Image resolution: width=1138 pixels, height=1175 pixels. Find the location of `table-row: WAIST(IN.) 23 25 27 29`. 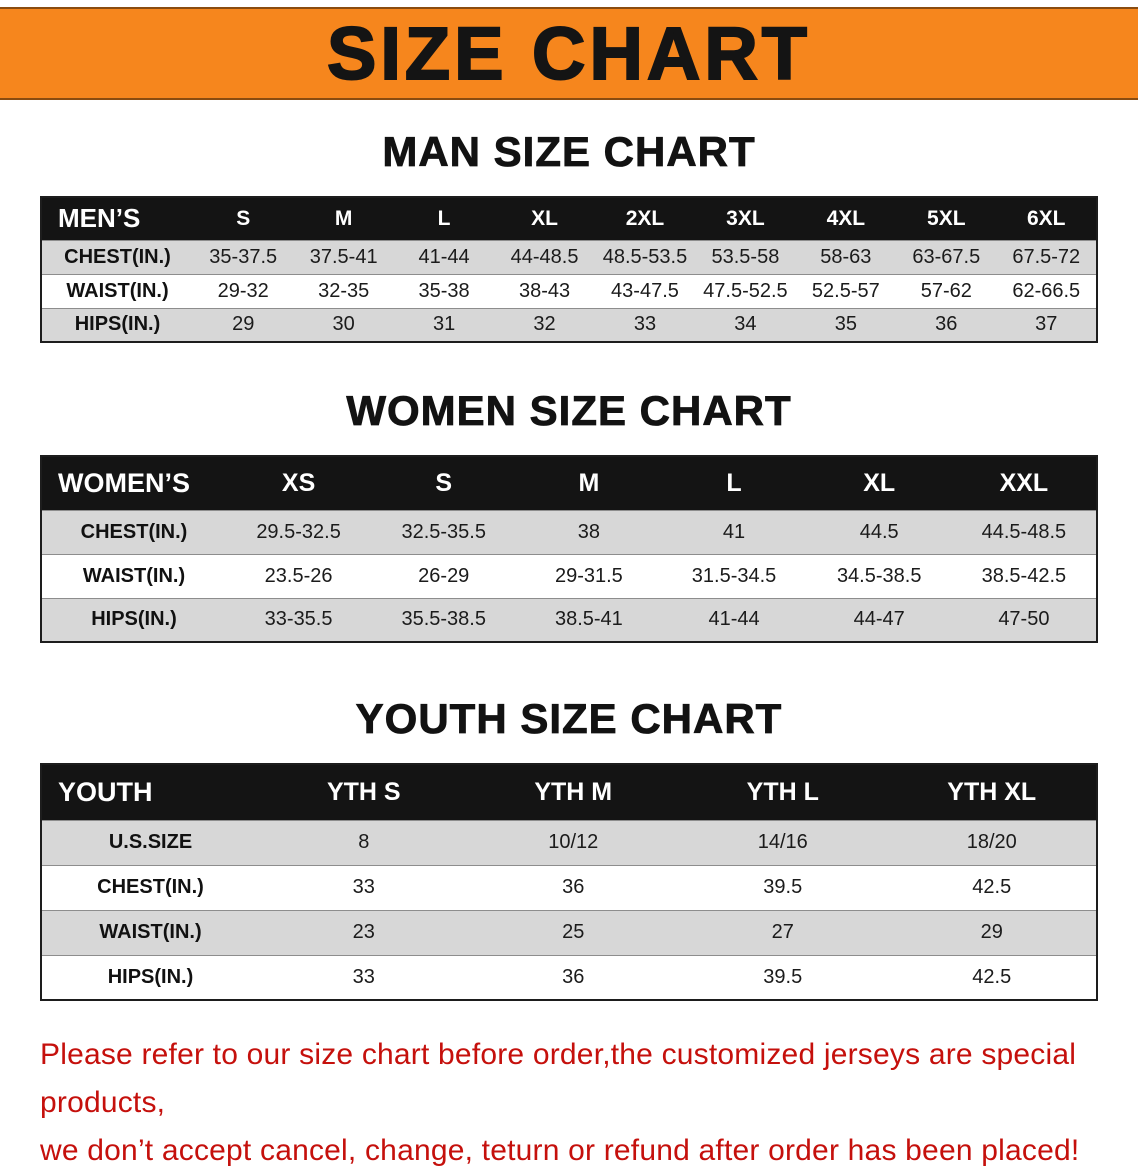

table-row: WAIST(IN.) 23 25 27 29 is located at coordinates (569, 932).